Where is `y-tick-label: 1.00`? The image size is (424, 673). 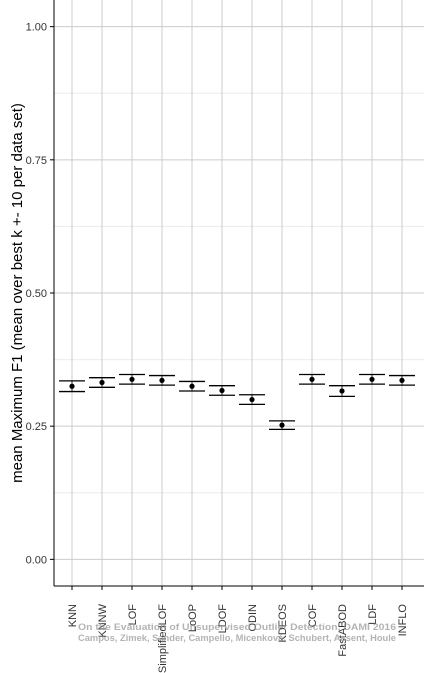
y-tick-label: 1.00 is located at coordinates (36, 28).